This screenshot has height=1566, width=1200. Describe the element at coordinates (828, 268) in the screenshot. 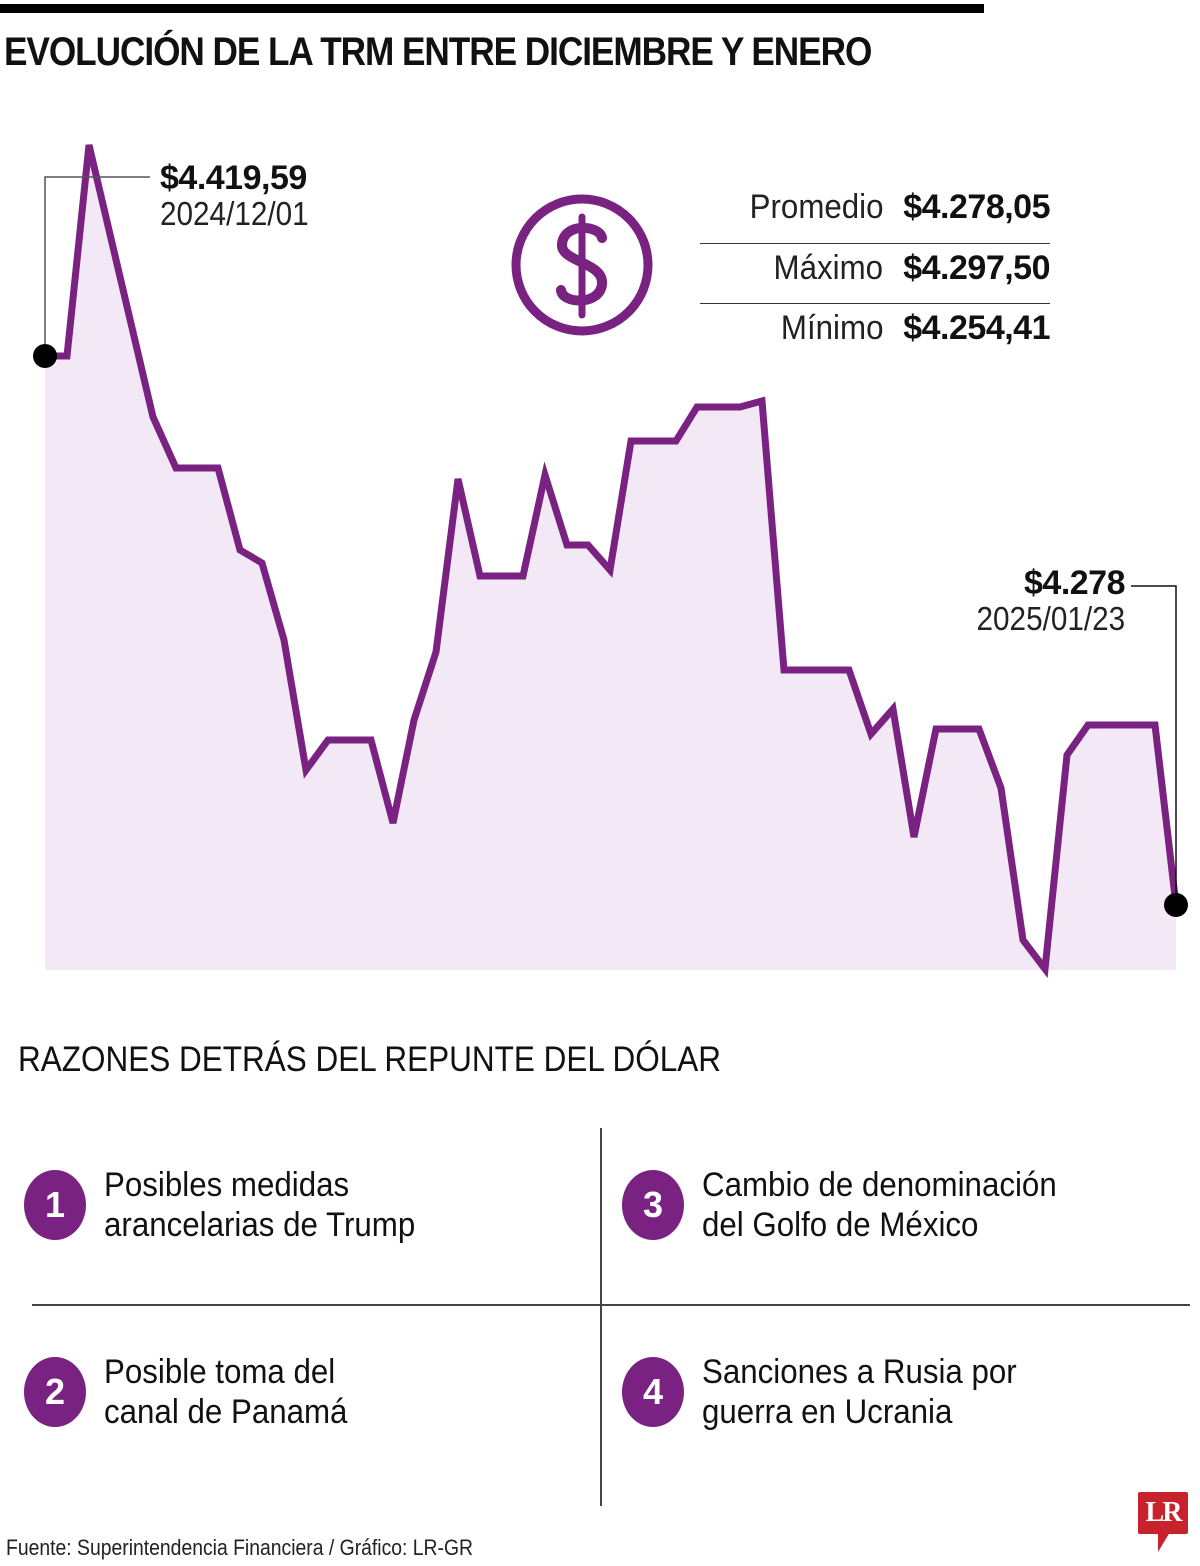

I see `stat-label: Máximo` at that location.